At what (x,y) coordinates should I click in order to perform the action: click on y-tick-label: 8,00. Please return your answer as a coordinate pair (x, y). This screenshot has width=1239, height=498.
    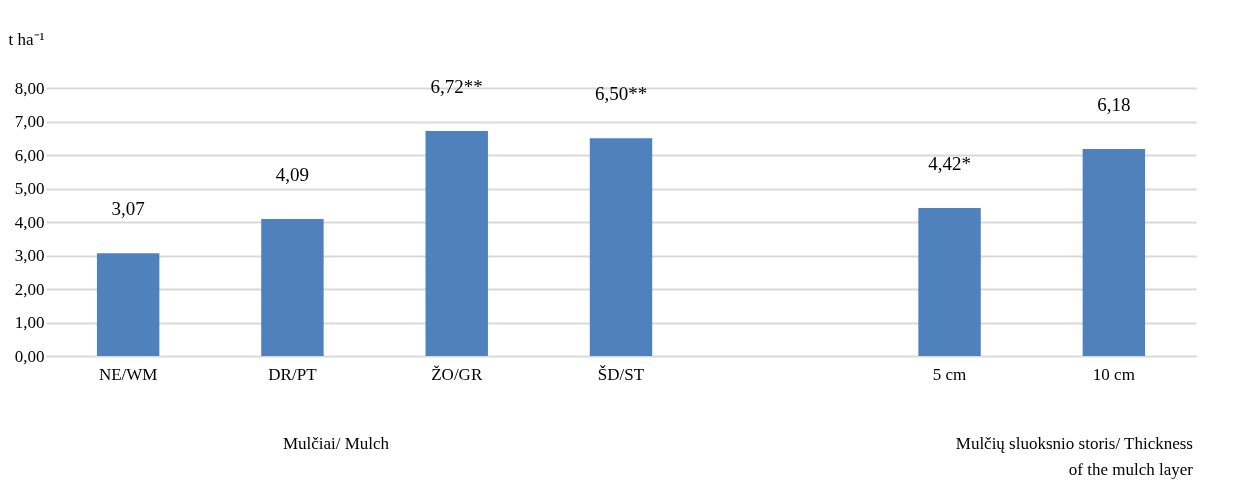
    Looking at the image, I should click on (29, 88).